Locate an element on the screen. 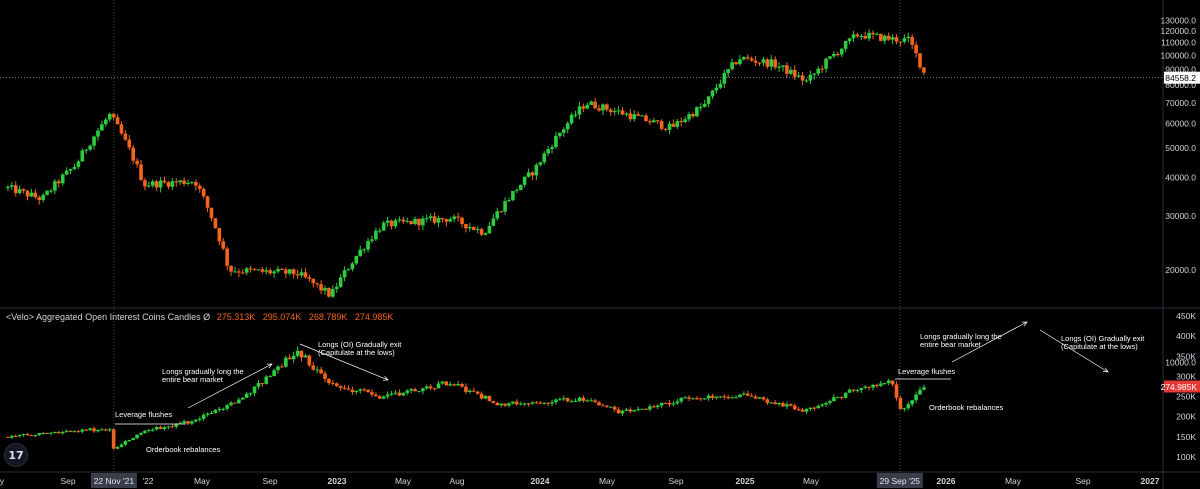  annotation-longs-long-2-line2: entire bear market is located at coordinates (951, 344).